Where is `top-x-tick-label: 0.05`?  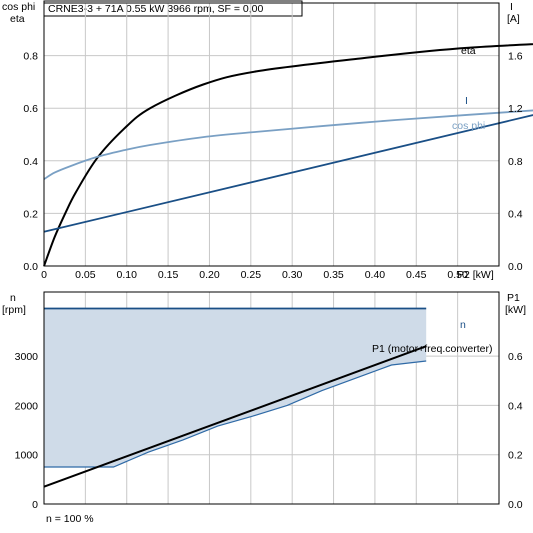
top-x-tick-label: 0.05 is located at coordinates (85, 275).